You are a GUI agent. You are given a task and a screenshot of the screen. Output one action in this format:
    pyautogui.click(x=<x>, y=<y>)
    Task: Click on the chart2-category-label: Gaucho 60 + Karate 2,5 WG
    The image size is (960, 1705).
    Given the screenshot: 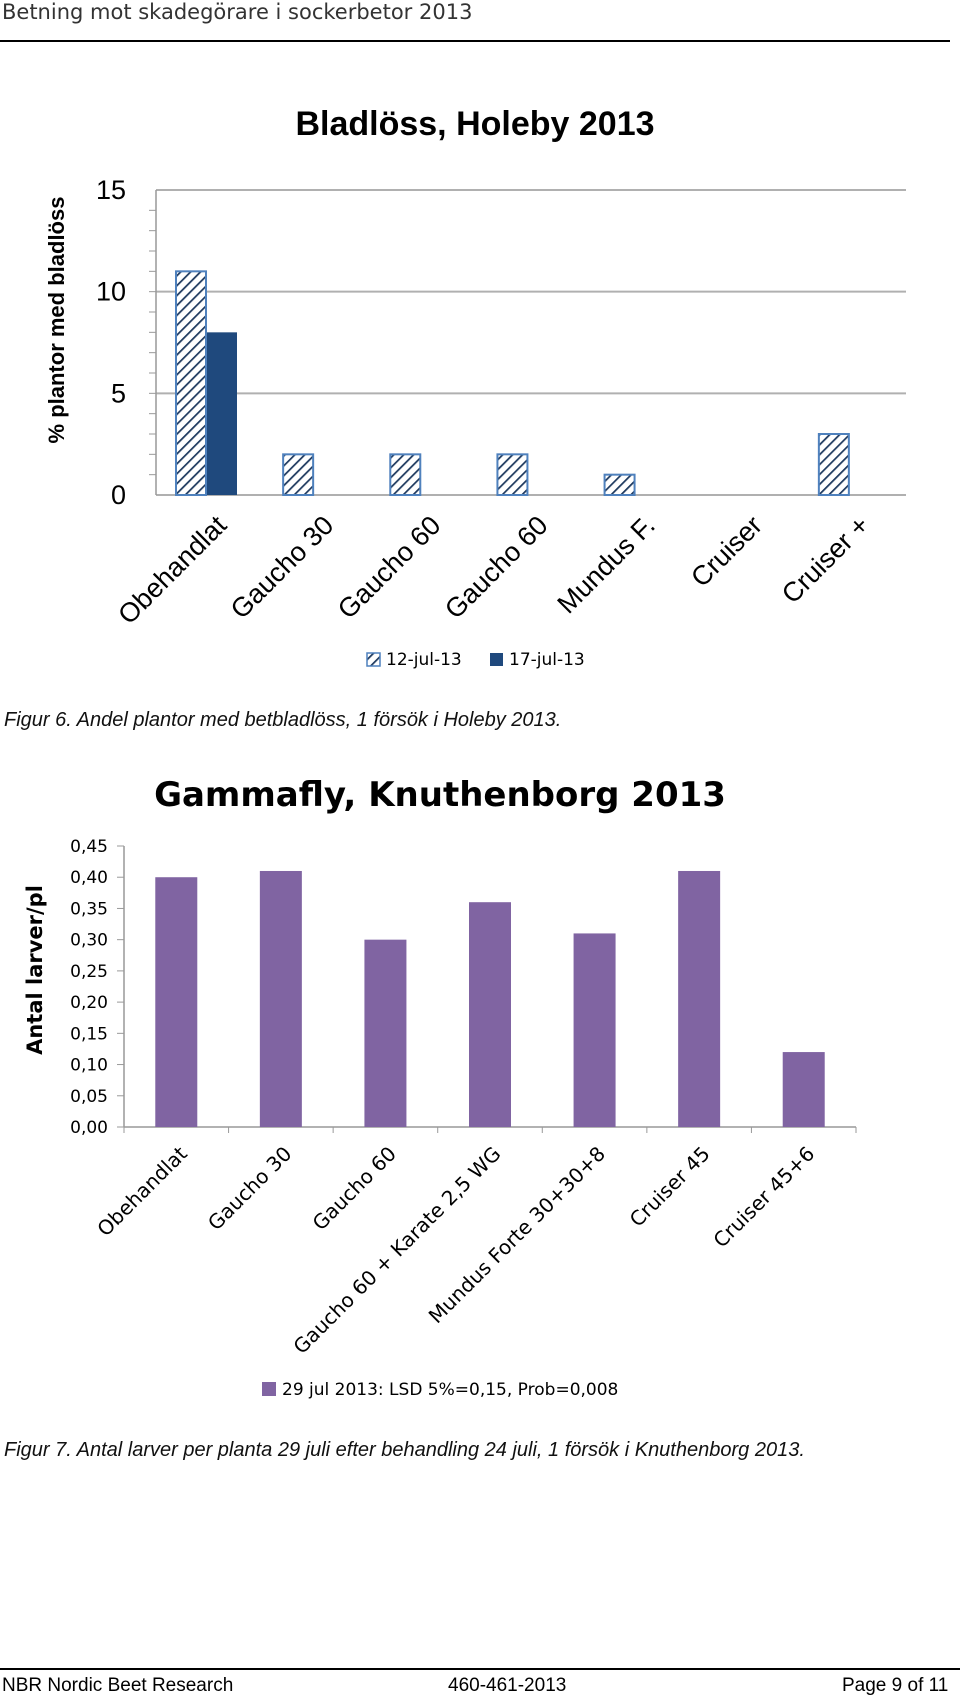 What is the action you would take?
    pyautogui.click(x=396, y=1250)
    